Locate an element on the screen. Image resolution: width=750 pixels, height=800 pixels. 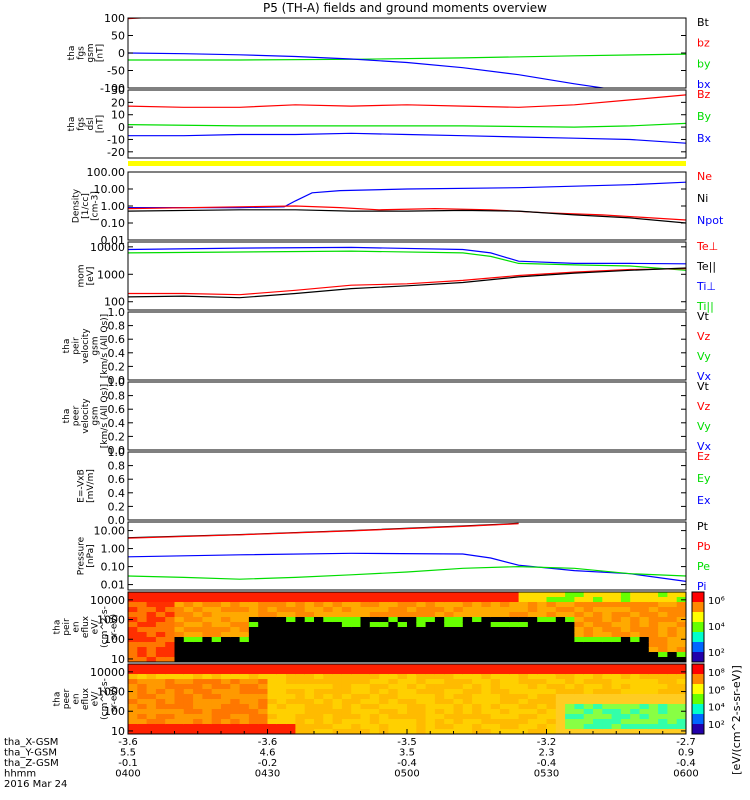
peir_velocity-ytick-0: 1.0 is located at coordinates (117, 312).